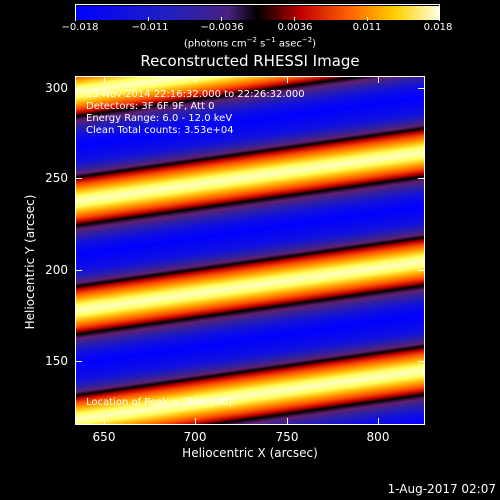 The width and height of the screenshot is (500, 500). Describe the element at coordinates (295, 27) in the screenshot. I see `colorbar-tick: 0.0036` at that location.